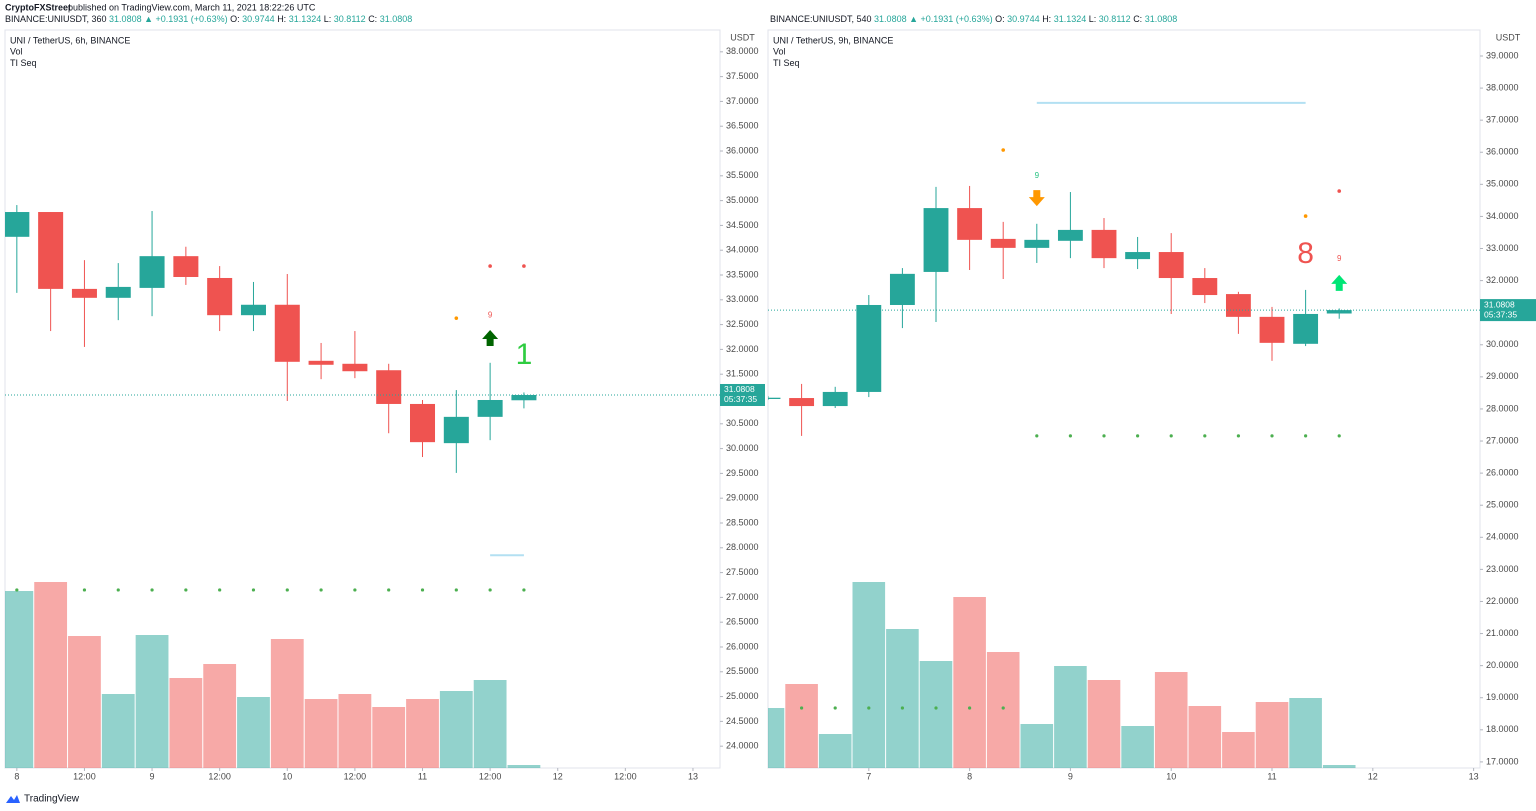 The height and width of the screenshot is (811, 1536). I want to click on y-tick-label: 29.5000, so click(742, 473).